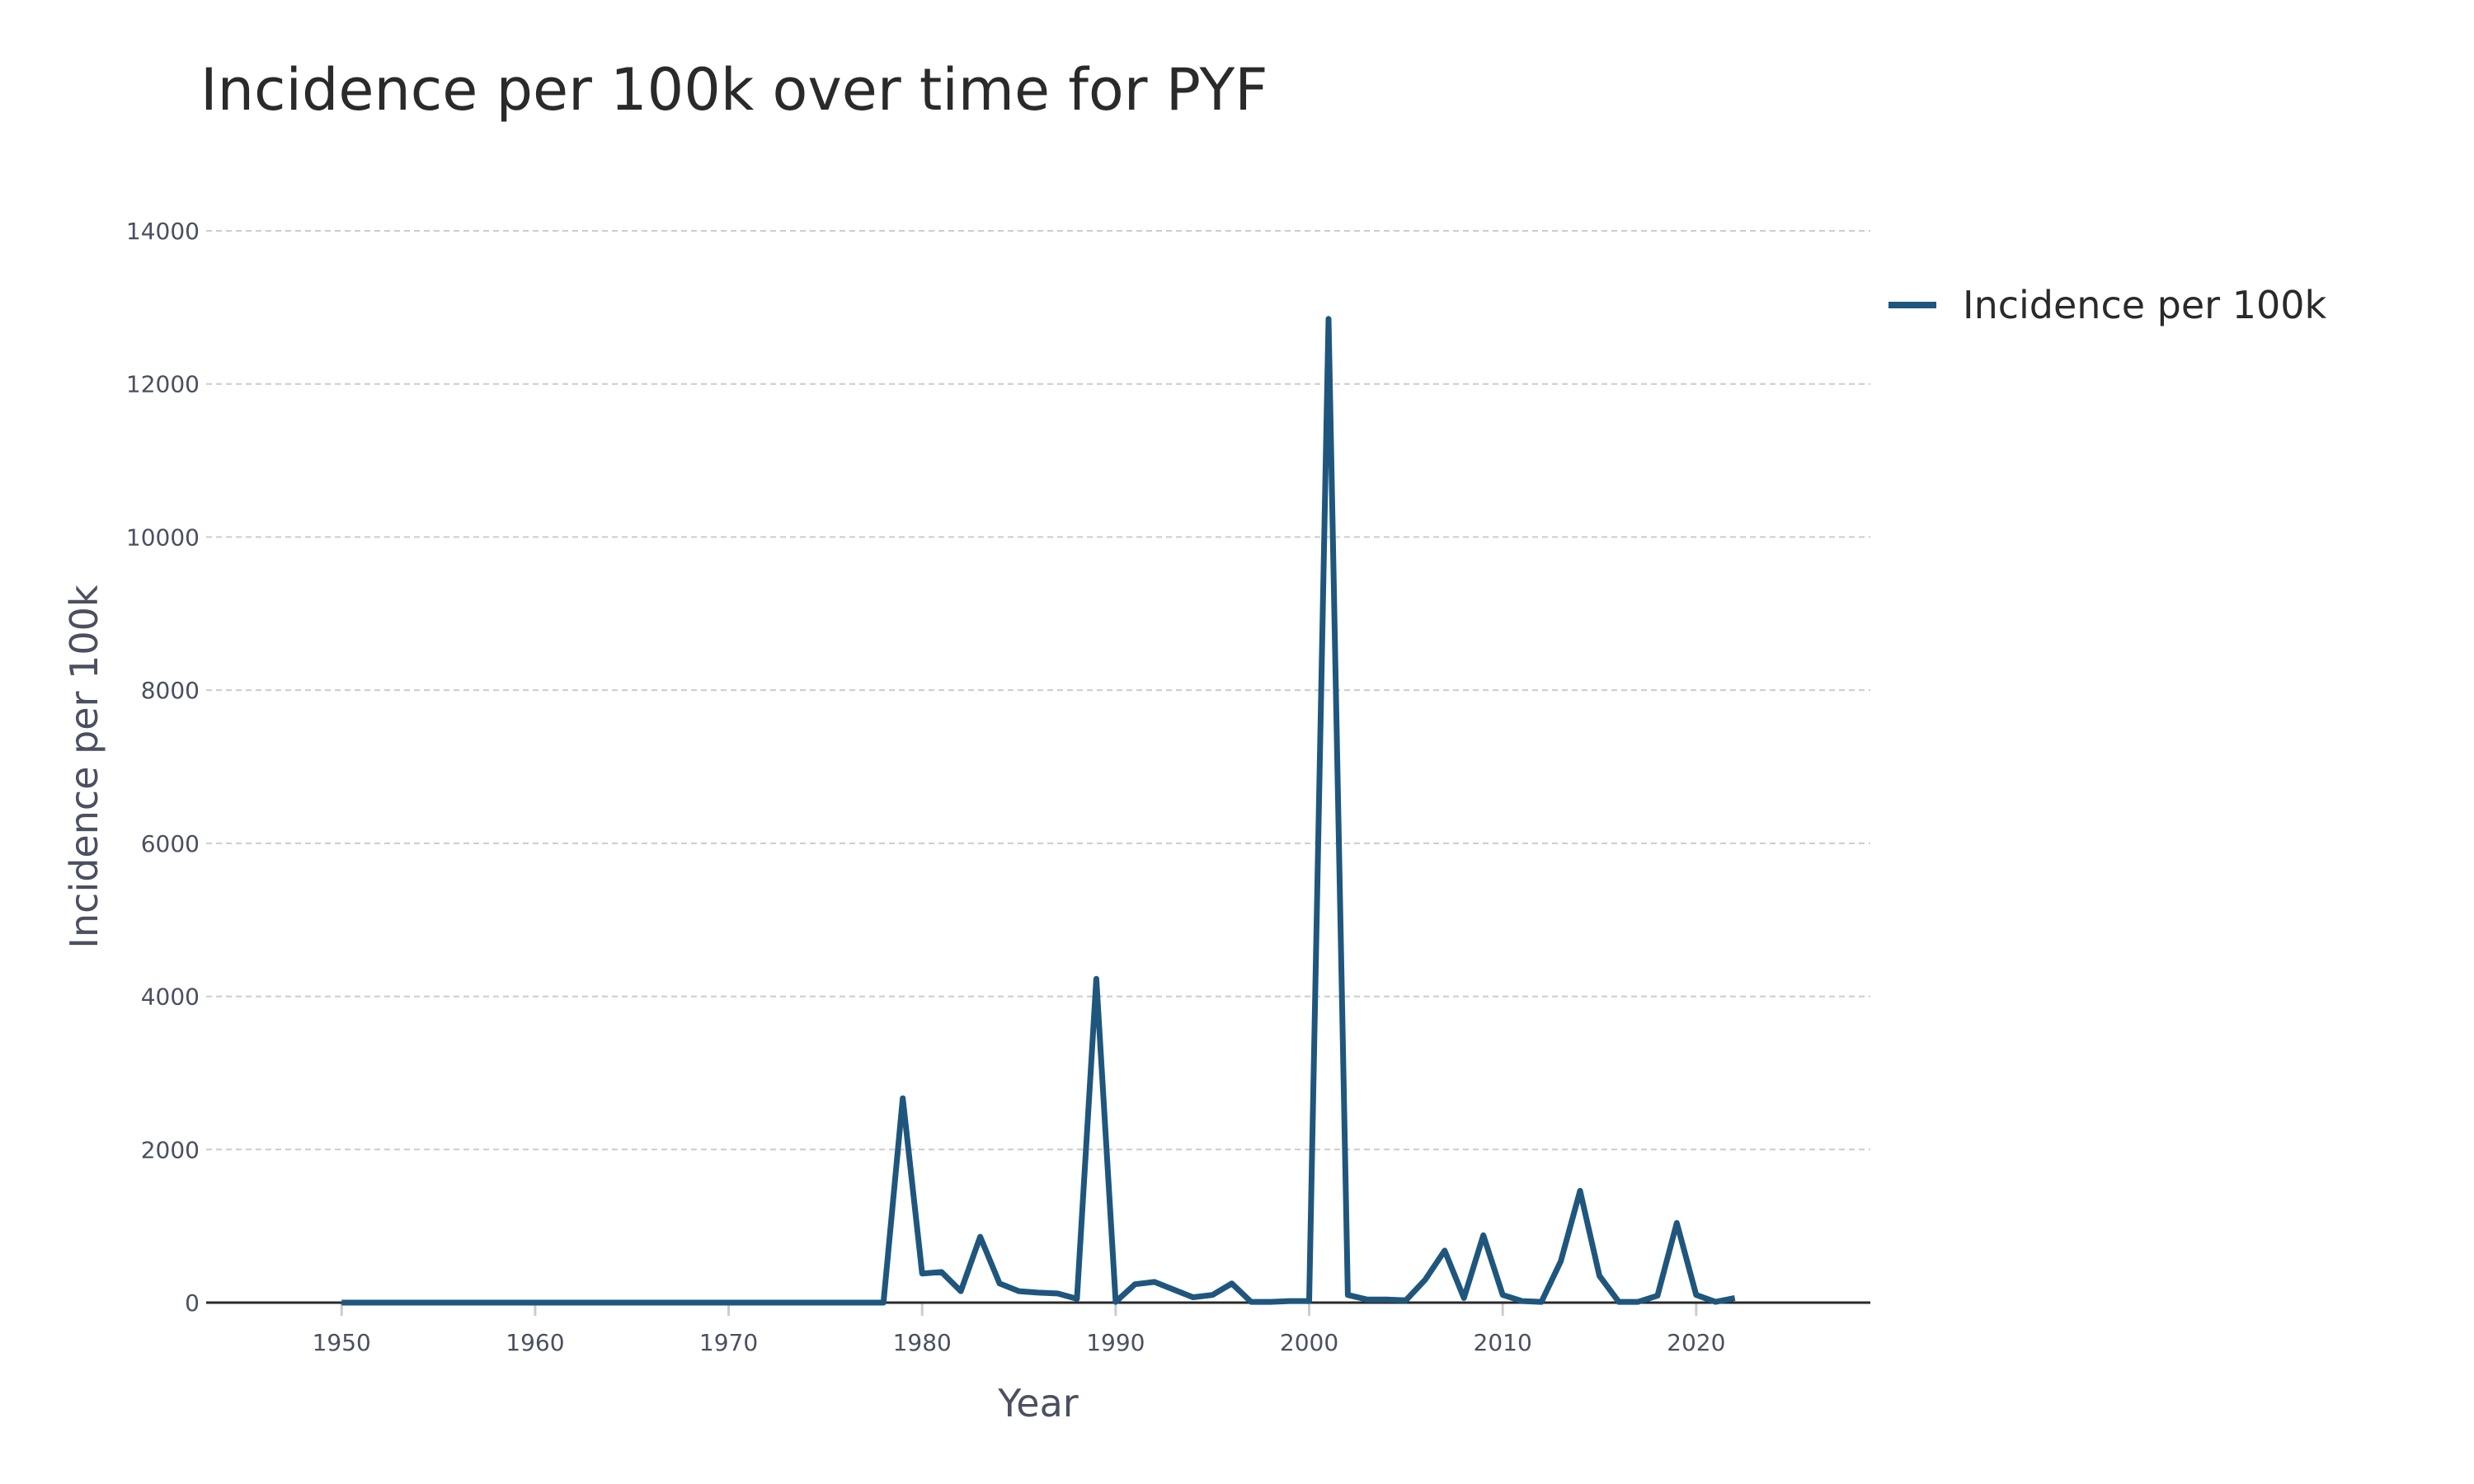 The height and width of the screenshot is (1484, 2474). What do you see at coordinates (2144, 305) in the screenshot?
I see `legend-label: Incidence per 100k` at bounding box center [2144, 305].